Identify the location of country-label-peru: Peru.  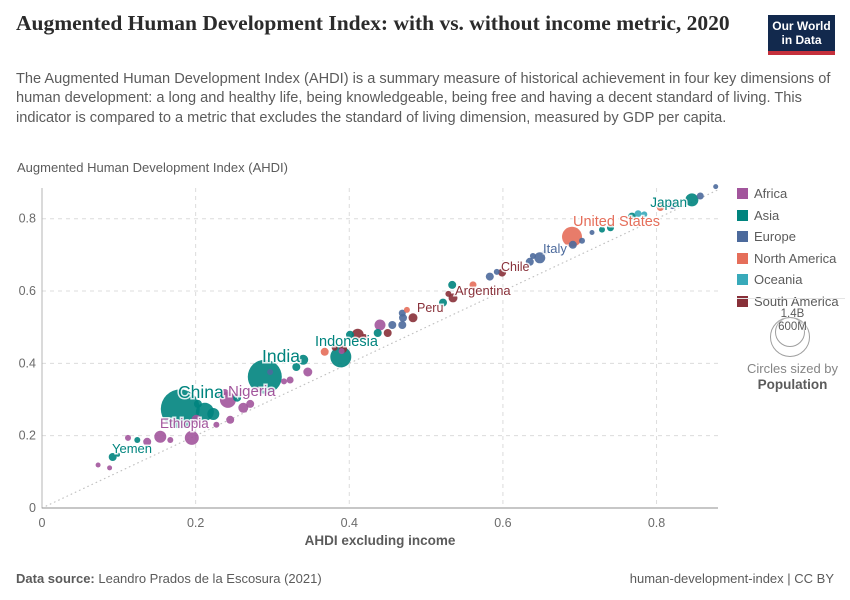
(430, 308).